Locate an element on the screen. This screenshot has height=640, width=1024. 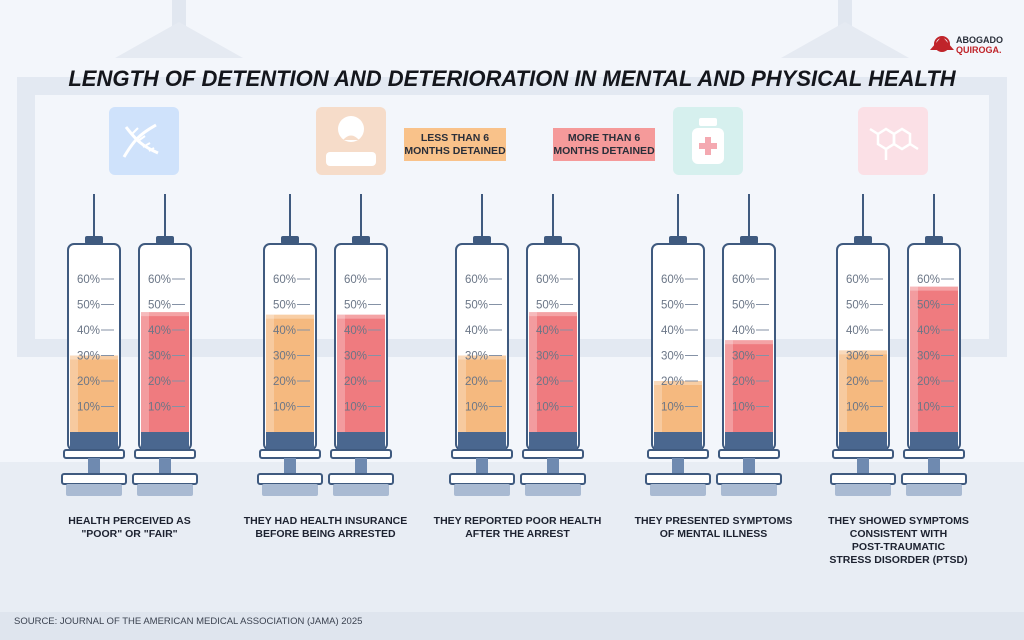
dna-icon is located at coordinates (144, 141).